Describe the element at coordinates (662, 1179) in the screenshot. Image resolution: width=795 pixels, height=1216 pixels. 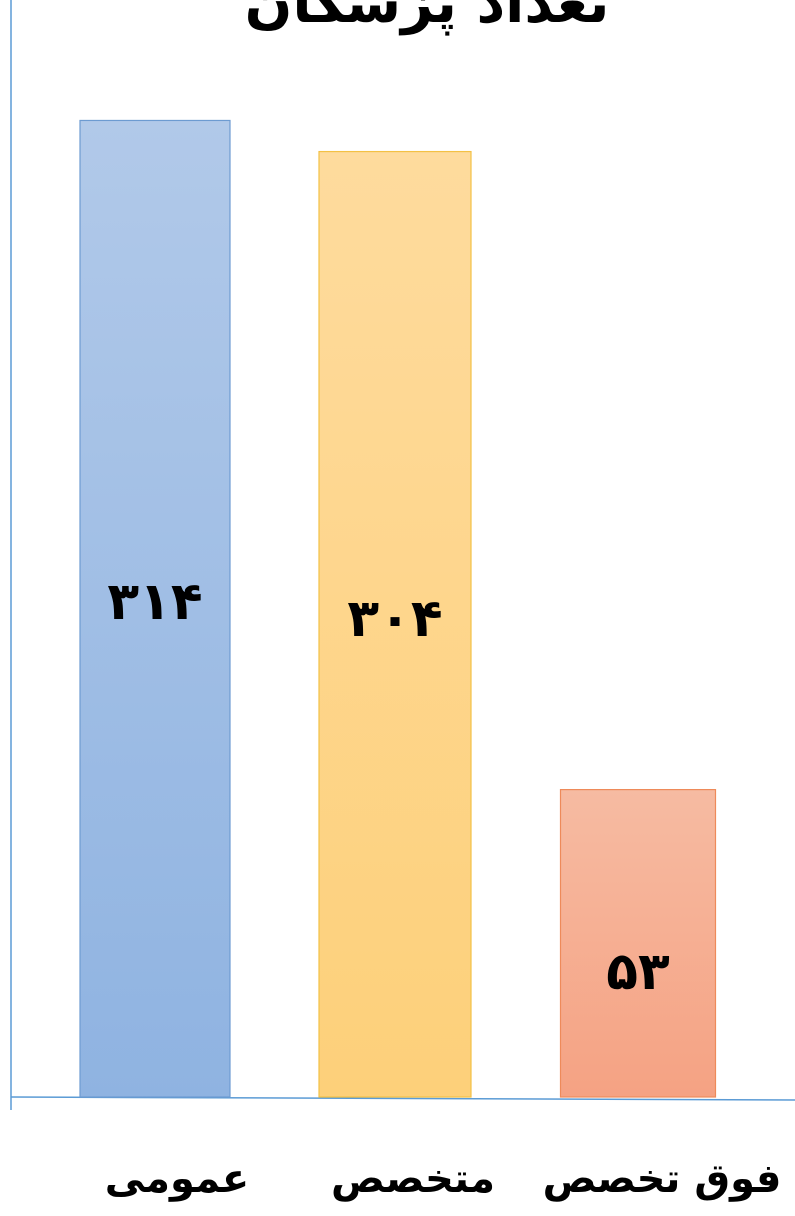
I see `category-label-2: فوق تخصص` at that location.